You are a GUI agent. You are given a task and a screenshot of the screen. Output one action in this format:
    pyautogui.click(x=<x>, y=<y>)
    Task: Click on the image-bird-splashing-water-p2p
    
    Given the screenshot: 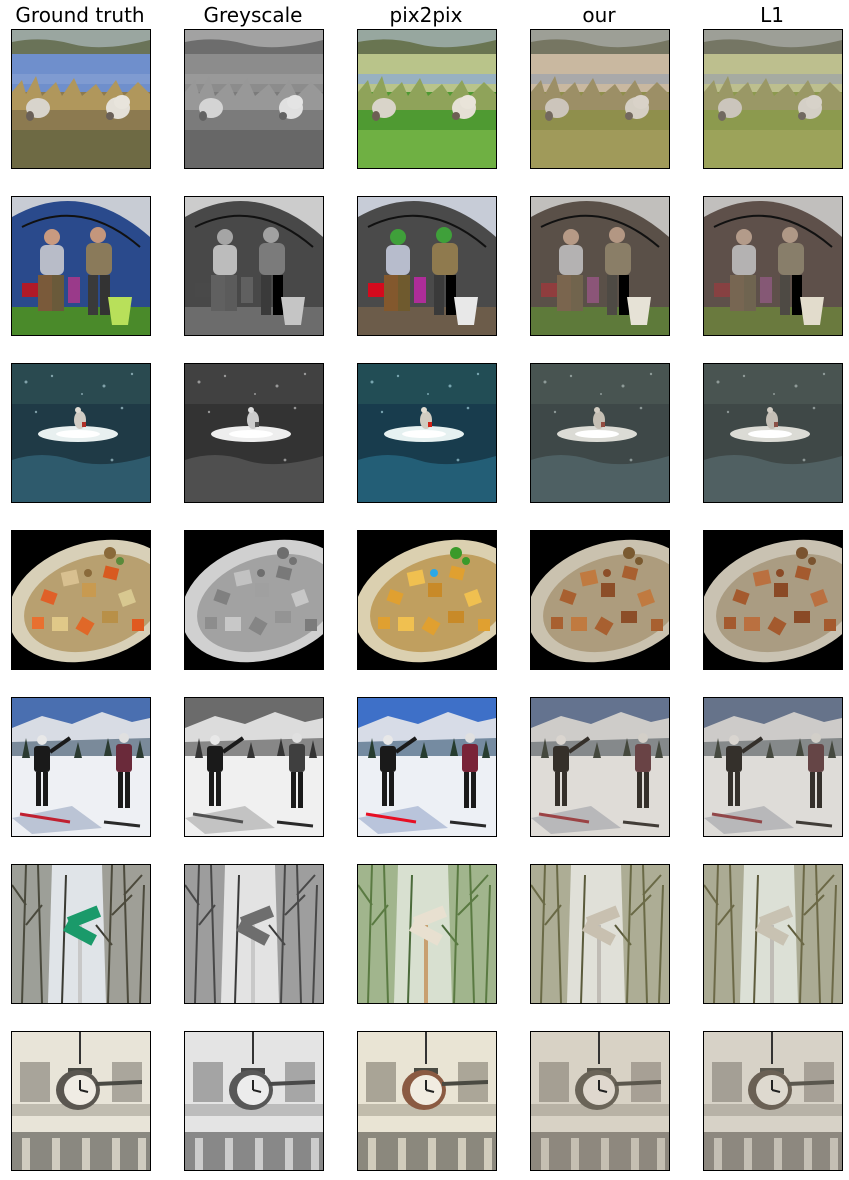 What is the action you would take?
    pyautogui.click(x=427, y=433)
    